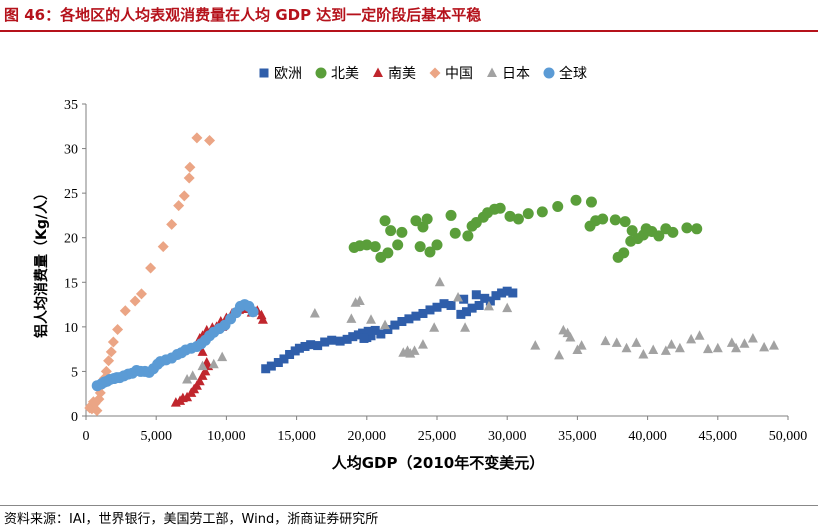 This screenshot has width=818, height=527. Describe the element at coordinates (367, 436) in the screenshot. I see `x-tick-label: 20,000` at that location.